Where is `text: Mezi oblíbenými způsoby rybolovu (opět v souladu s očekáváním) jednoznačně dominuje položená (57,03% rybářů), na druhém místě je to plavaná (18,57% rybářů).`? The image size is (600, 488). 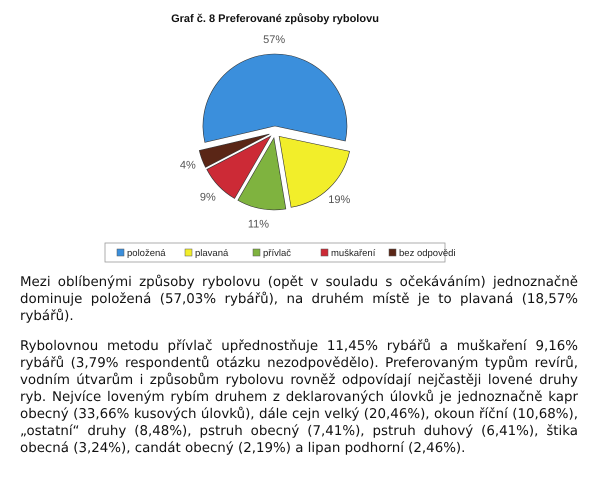
text: Mezi oblíbenými způsoby rybolovu (opět v souladu s očekáváním) jednoznačně dominuje položená (57,03% rybářů), na druhém místě je to plavaná (18,57% rybářů). is located at coordinates (299, 299).